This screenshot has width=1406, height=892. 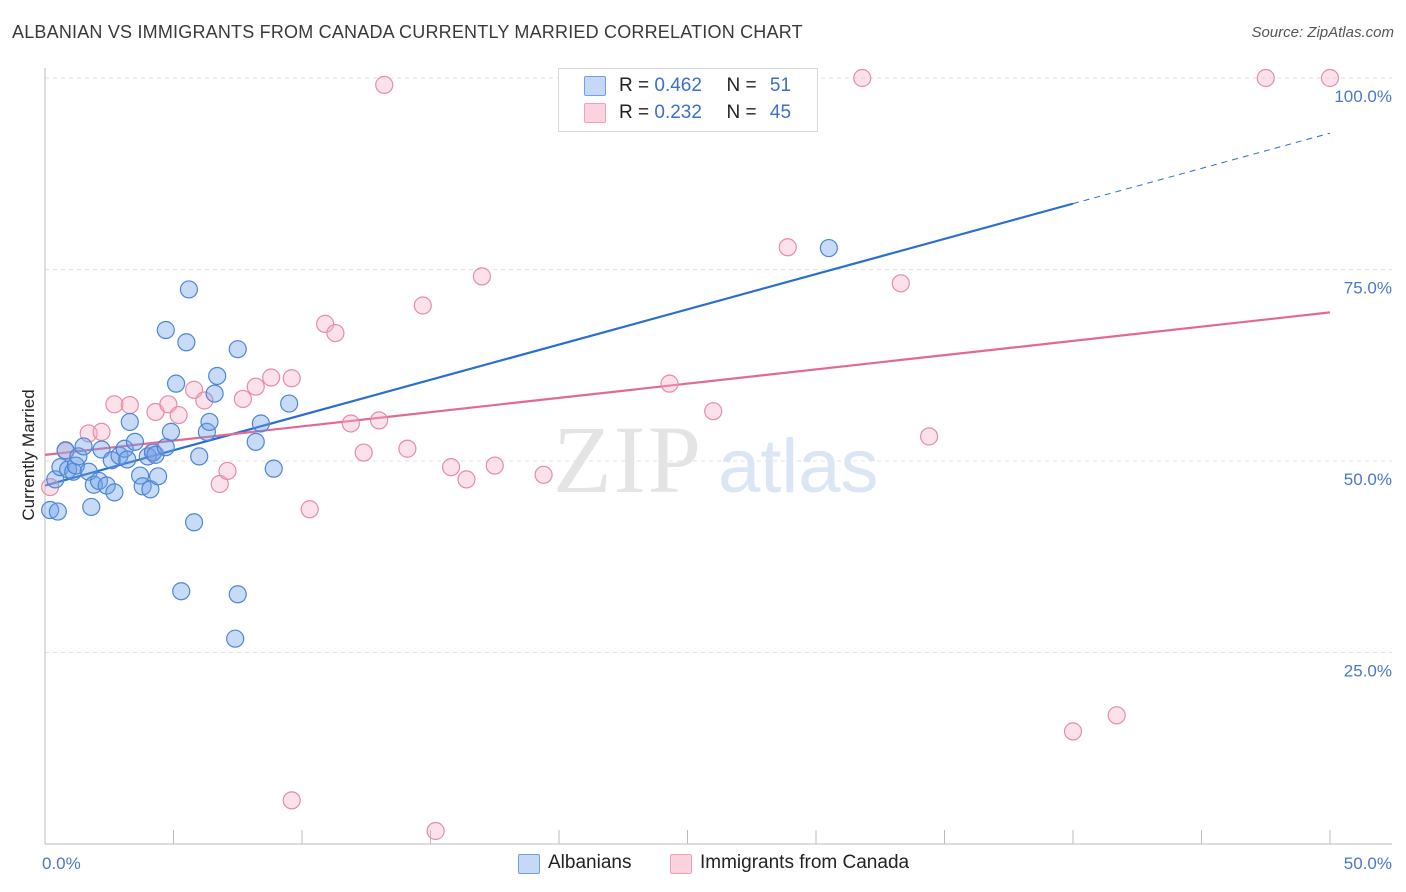 What do you see at coordinates (798, 466) in the screenshot?
I see `watermark-atlas: atlas` at bounding box center [798, 466].